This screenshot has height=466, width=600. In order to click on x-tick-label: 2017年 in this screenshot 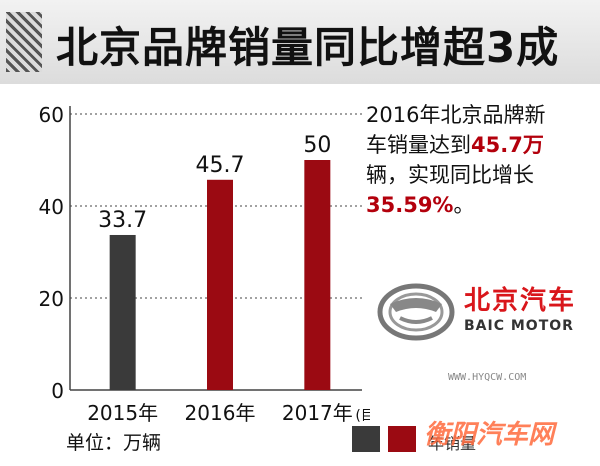, I will do `click(317, 412)`.